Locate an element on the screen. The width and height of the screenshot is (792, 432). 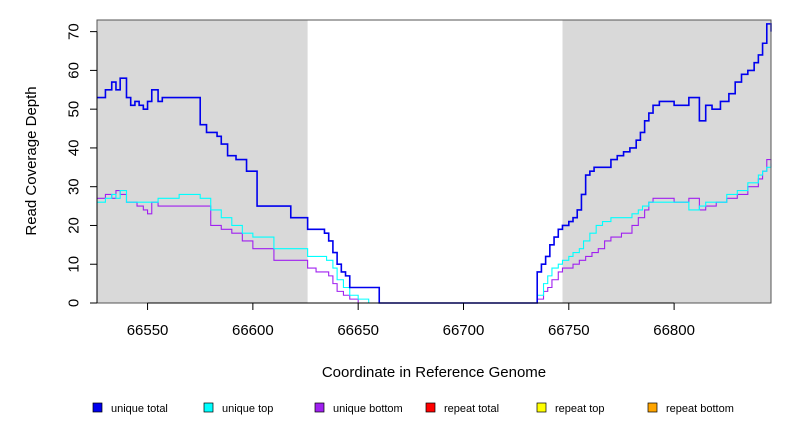
x-tick-label-66700: 66700 is located at coordinates (464, 330).